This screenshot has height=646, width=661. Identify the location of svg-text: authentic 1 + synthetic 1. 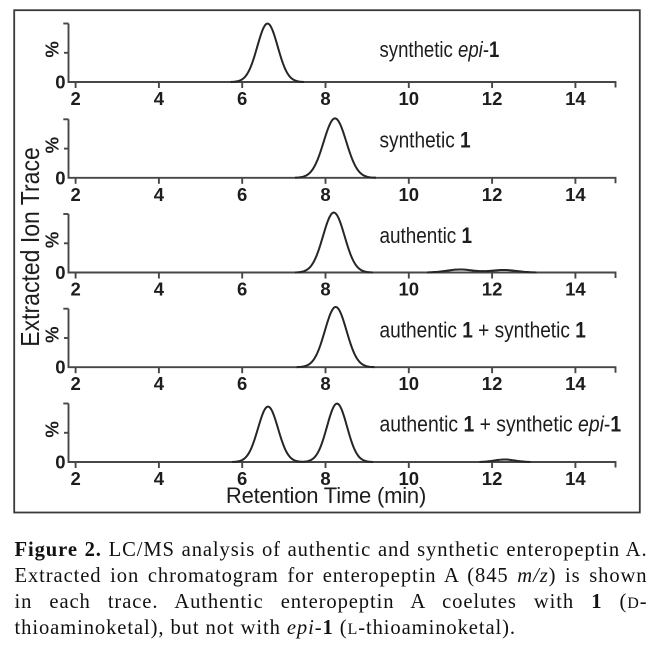
(483, 330).